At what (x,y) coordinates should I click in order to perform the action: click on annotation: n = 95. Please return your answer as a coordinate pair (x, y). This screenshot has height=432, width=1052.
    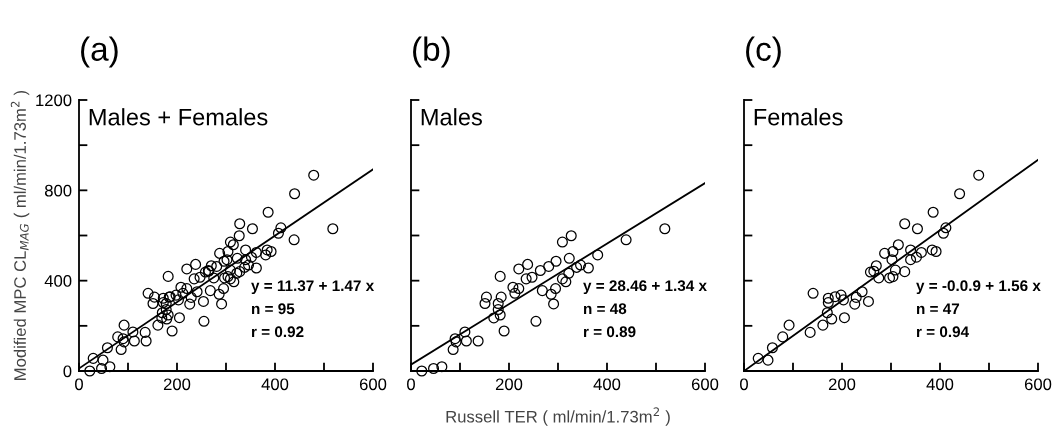
    Looking at the image, I should click on (273, 309).